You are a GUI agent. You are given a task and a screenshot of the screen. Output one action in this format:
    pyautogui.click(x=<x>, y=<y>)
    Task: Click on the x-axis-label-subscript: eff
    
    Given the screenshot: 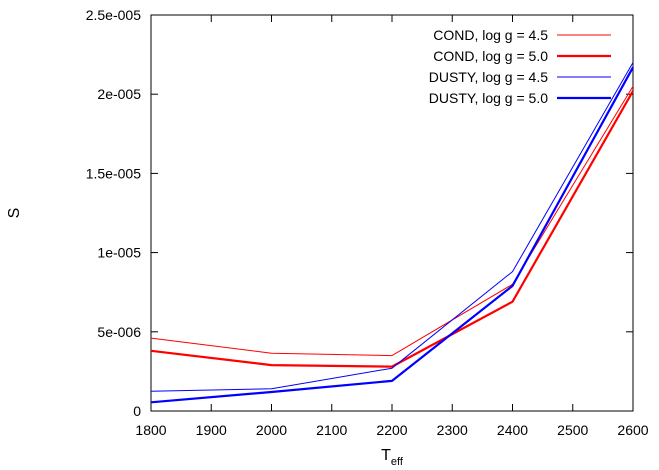 What is the action you would take?
    pyautogui.click(x=397, y=462)
    